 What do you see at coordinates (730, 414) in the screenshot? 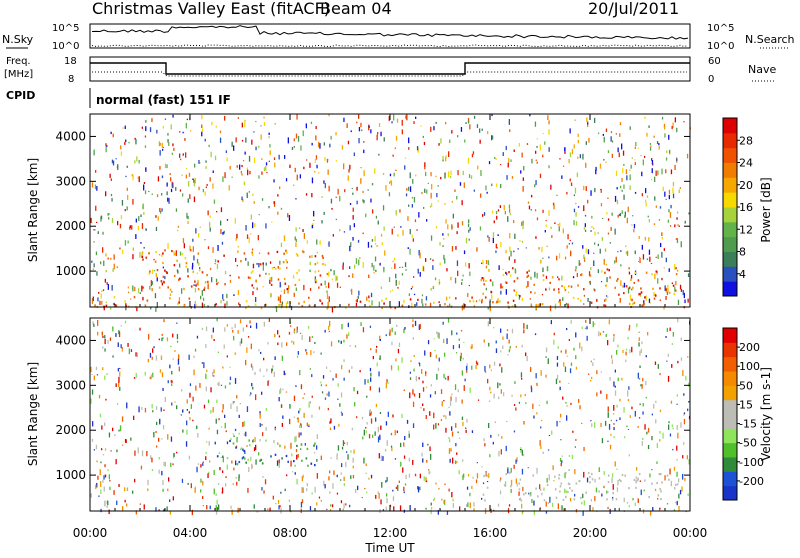
I see `colorbar-frame` at bounding box center [730, 414].